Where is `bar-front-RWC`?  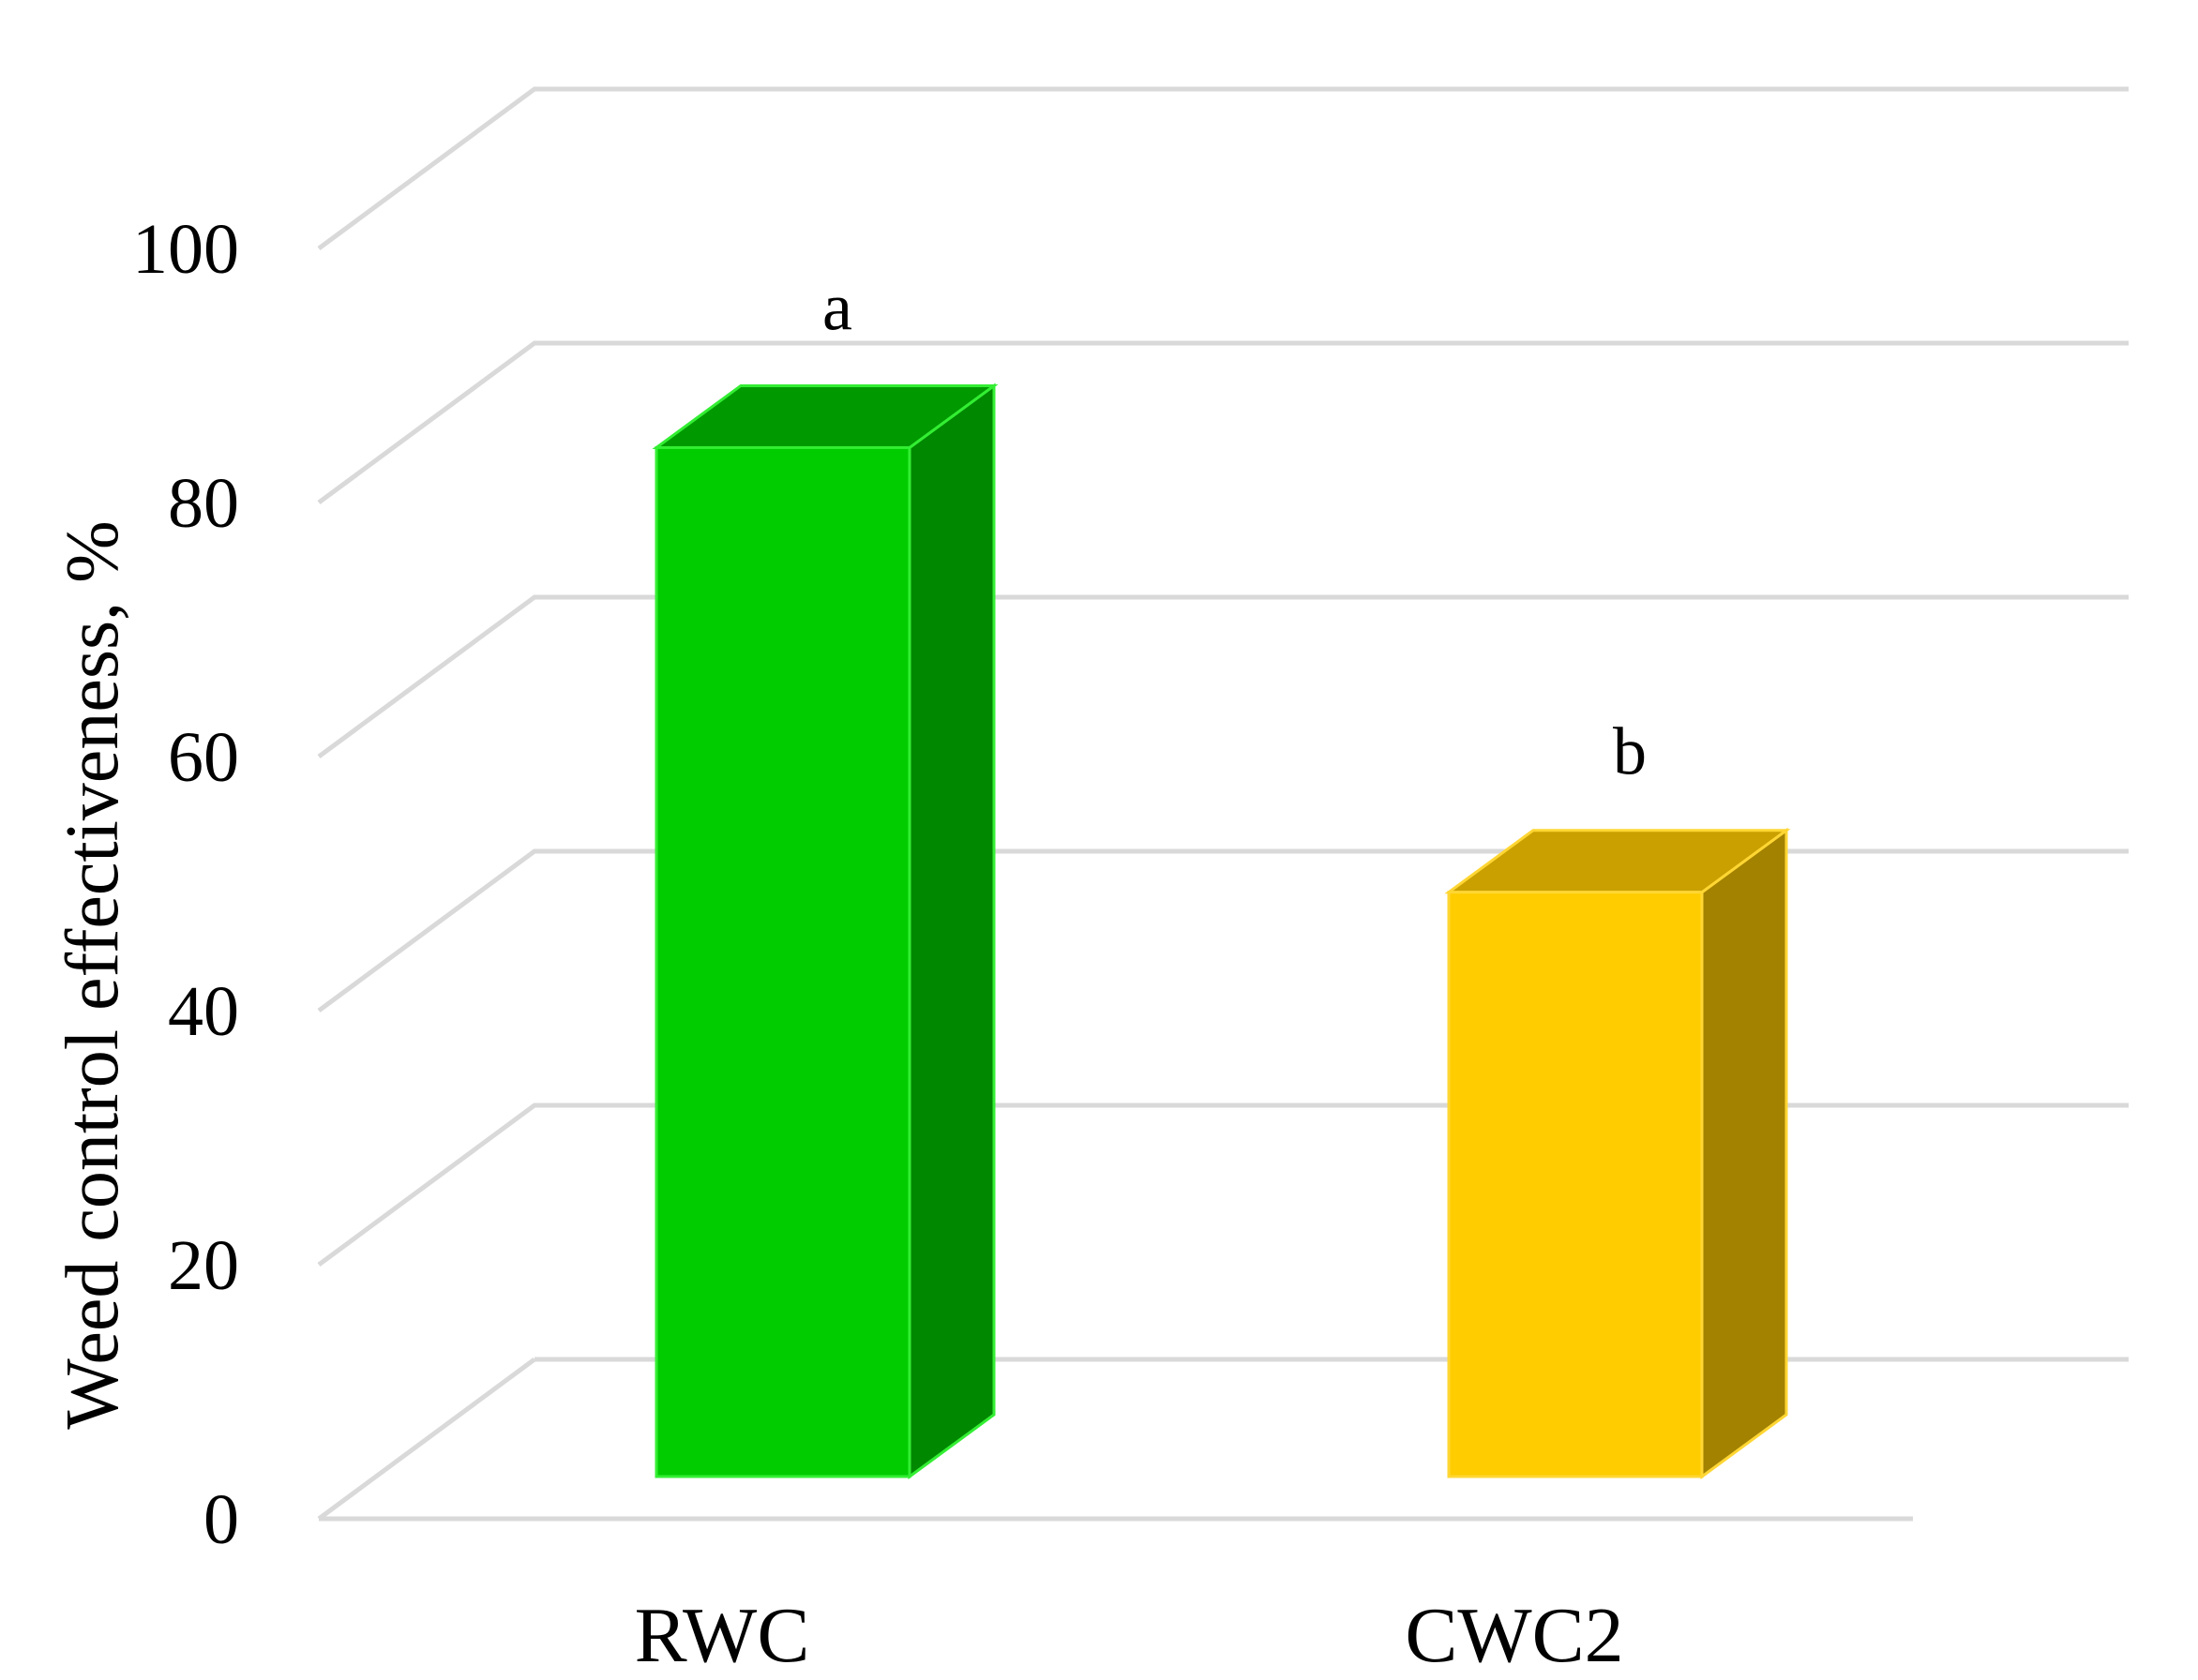 bar-front-RWC is located at coordinates (783, 961).